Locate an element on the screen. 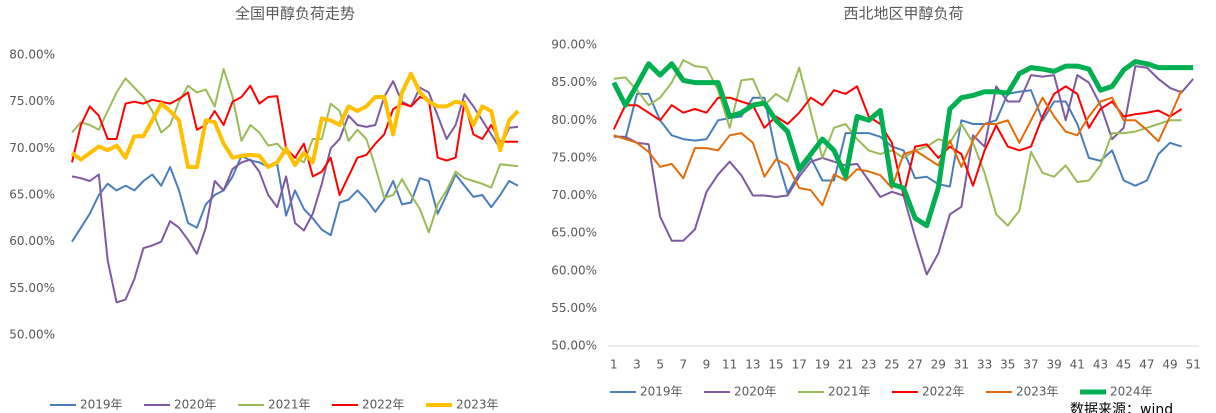 Image resolution: width=1216 pixels, height=413 pixels. x-tick-label: 19 is located at coordinates (822, 365).